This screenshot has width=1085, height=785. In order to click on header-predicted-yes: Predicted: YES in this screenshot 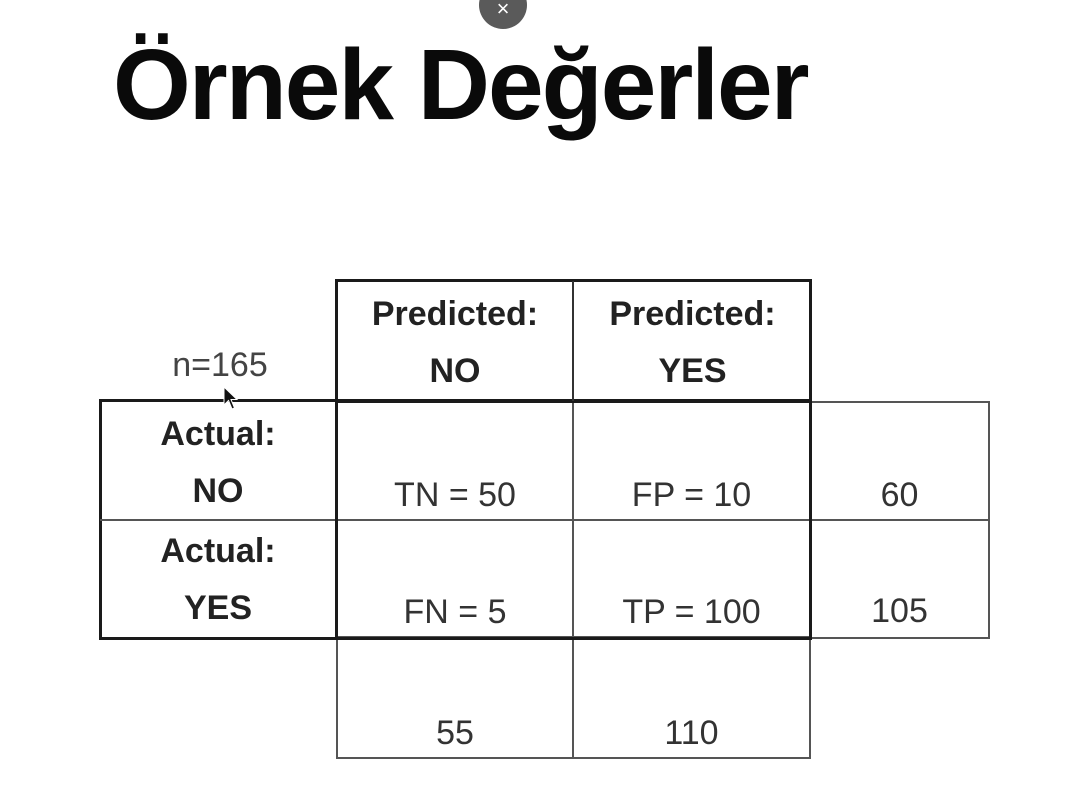, I will do `click(692, 340)`.